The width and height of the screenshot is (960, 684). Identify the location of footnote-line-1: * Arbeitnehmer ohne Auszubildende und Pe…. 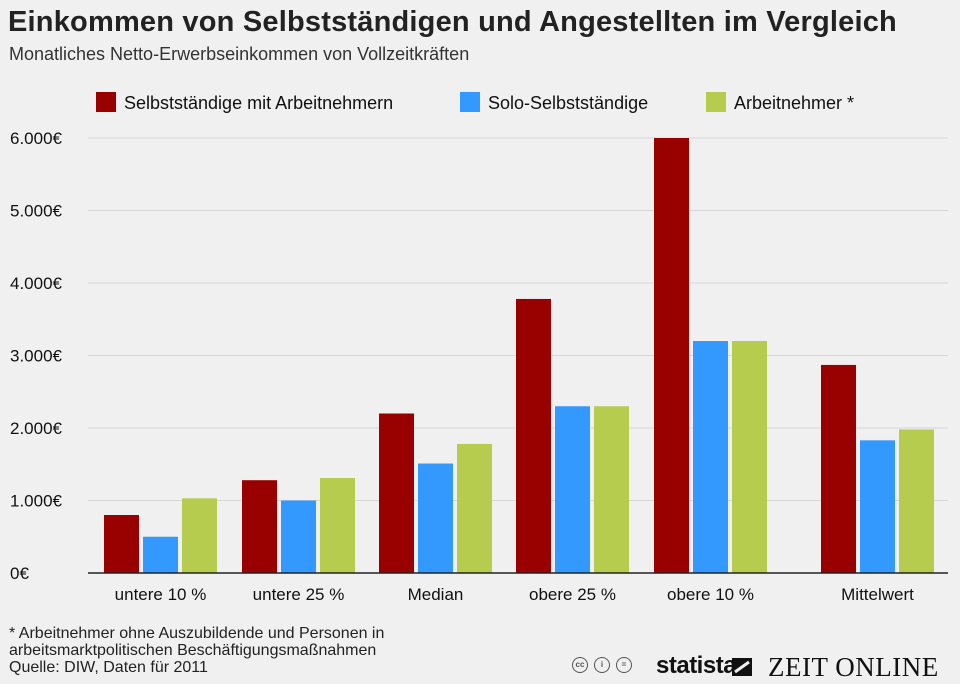
(197, 633).